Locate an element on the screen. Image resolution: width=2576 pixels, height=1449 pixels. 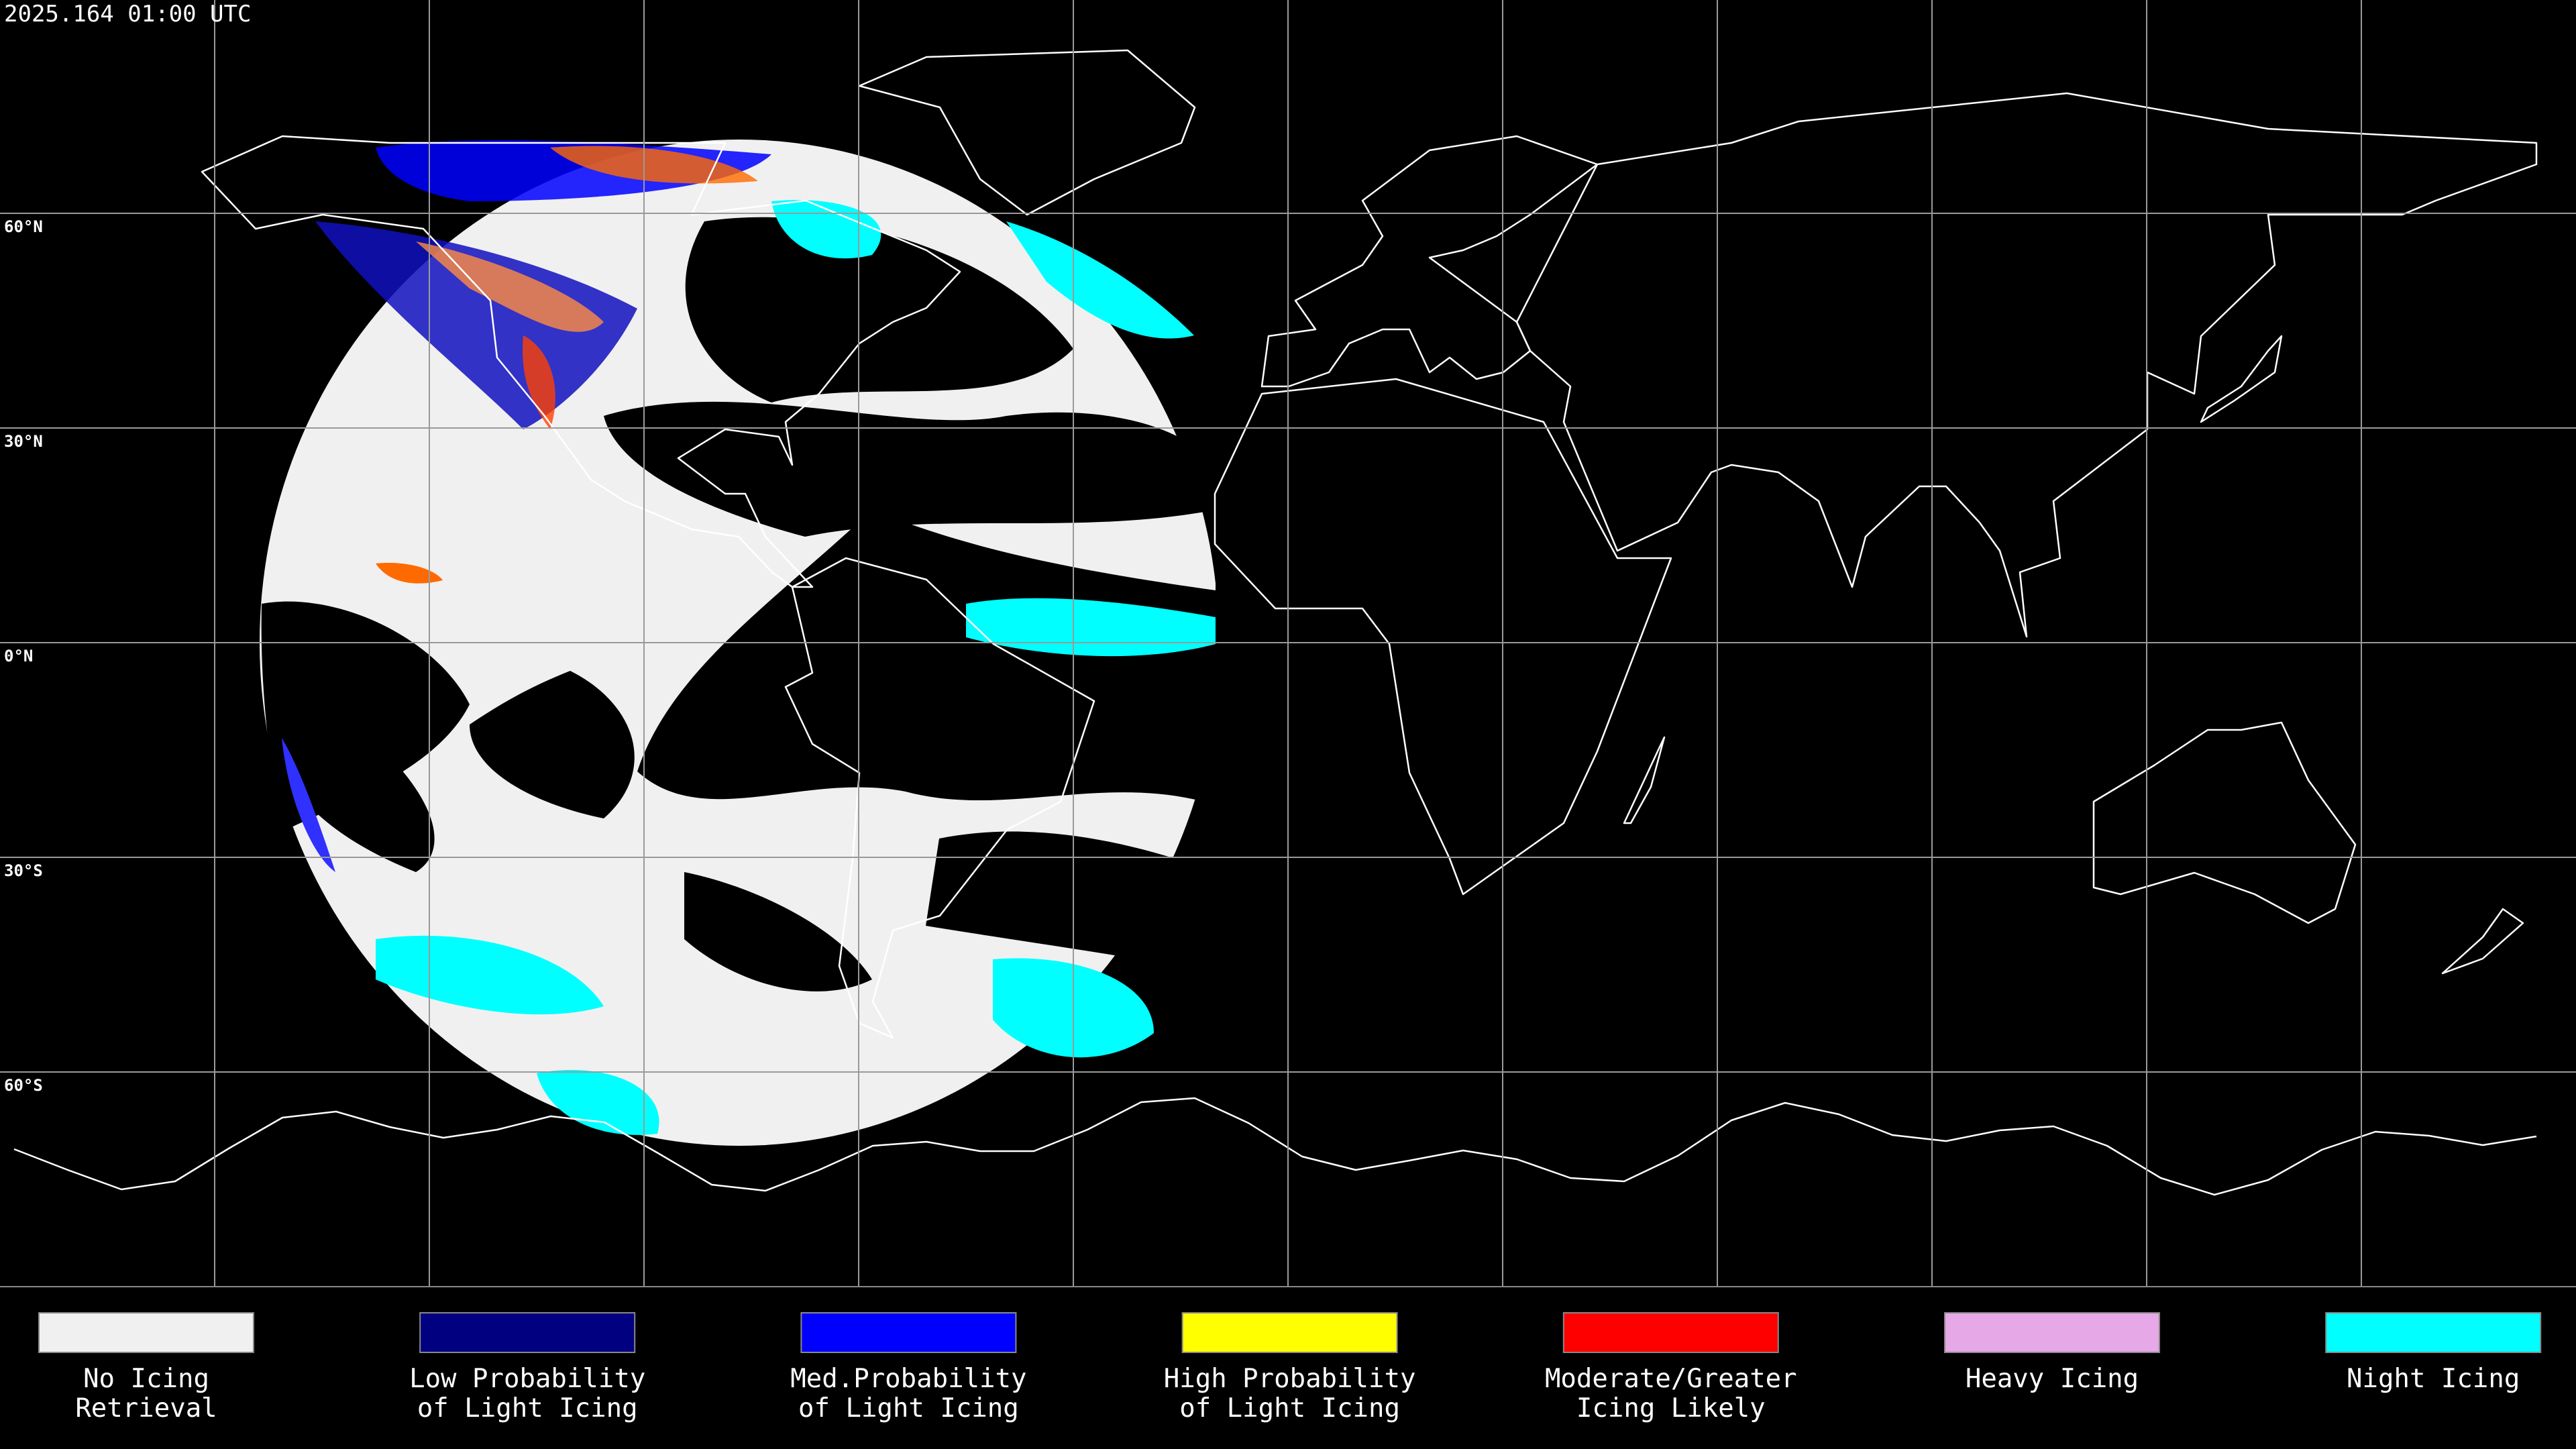
latitude-label: 60°N is located at coordinates (23, 226).